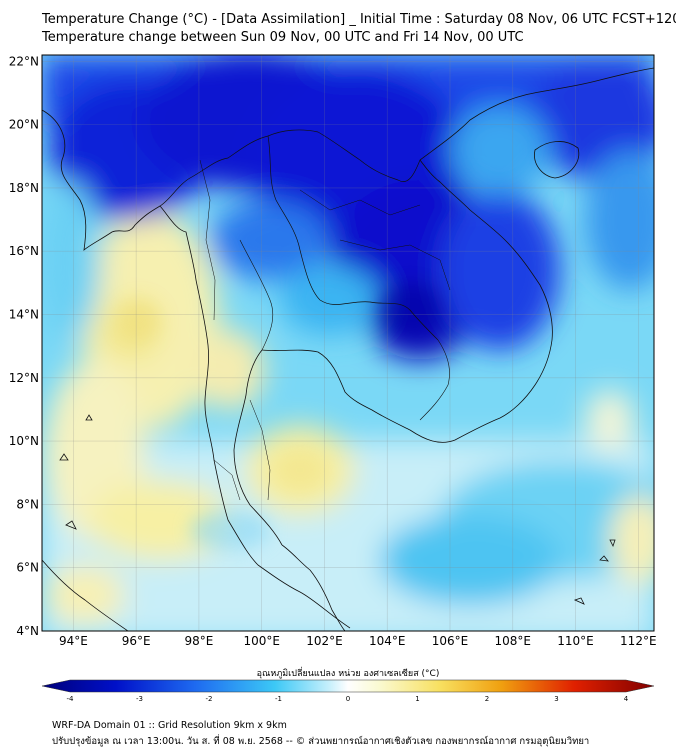 Image resolution: width=676 pixels, height=756 pixels. What do you see at coordinates (209, 699) in the screenshot?
I see `colorbar-tick-label: -2` at bounding box center [209, 699].